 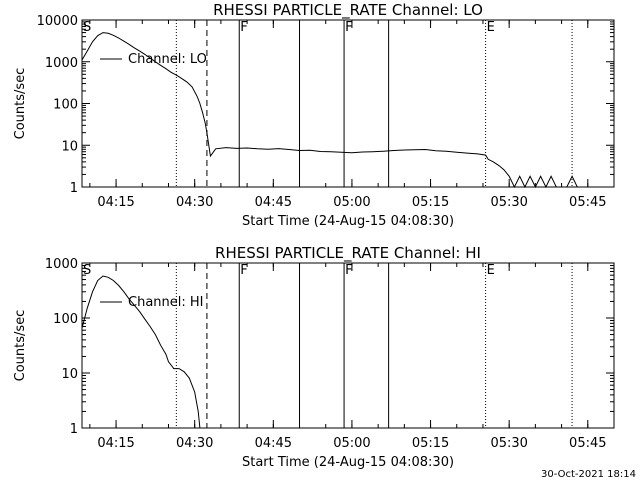 I want to click on plot1-xtick-label: 05:45, so click(x=587, y=202).